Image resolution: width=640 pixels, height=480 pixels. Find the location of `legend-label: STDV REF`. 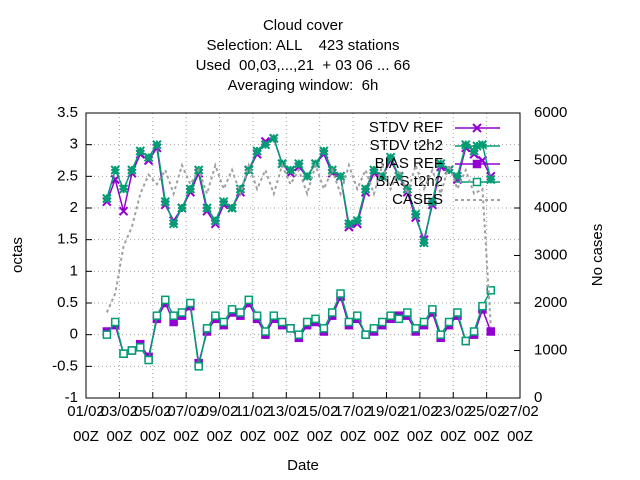

legend-label: STDV REF is located at coordinates (406, 127).